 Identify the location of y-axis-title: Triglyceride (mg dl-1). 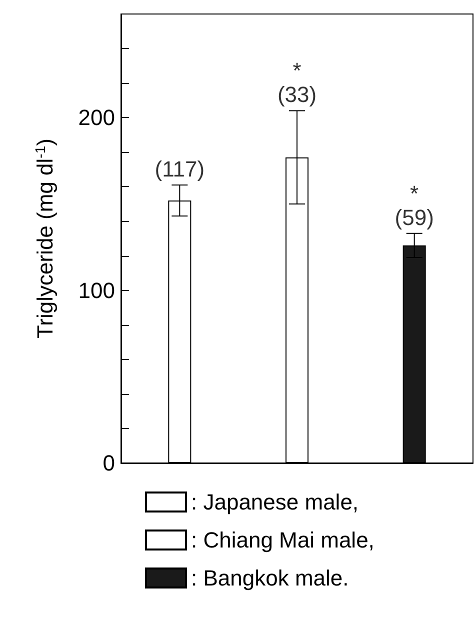
(45, 238).